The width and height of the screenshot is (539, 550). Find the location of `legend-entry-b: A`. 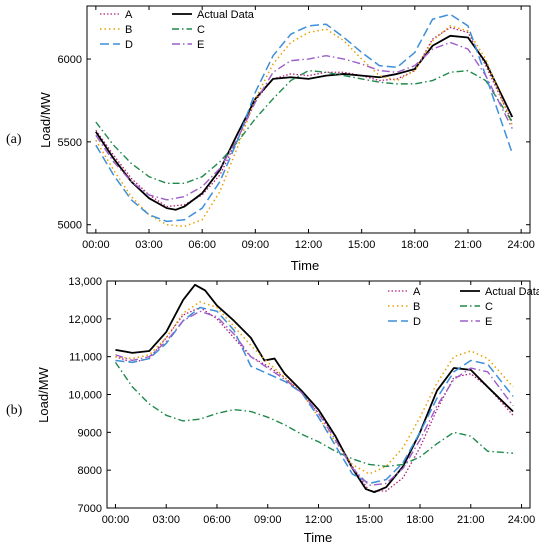

legend-entry-b: A is located at coordinates (417, 292).